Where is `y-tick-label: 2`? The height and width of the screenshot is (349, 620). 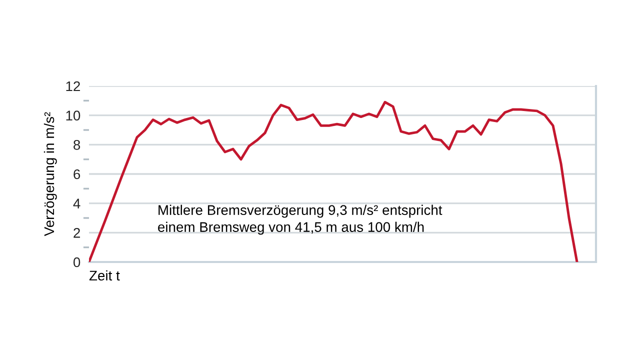 y-tick-label: 2 is located at coordinates (77, 233).